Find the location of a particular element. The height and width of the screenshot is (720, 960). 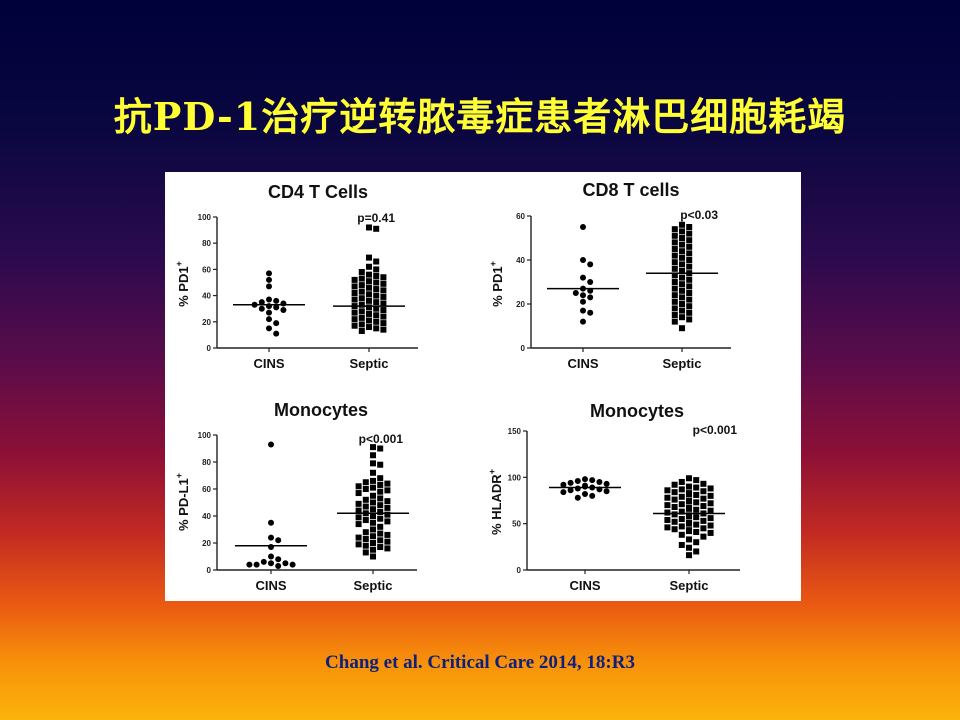

y-axis-label-main: % PD-L1 is located at coordinates (183, 504).